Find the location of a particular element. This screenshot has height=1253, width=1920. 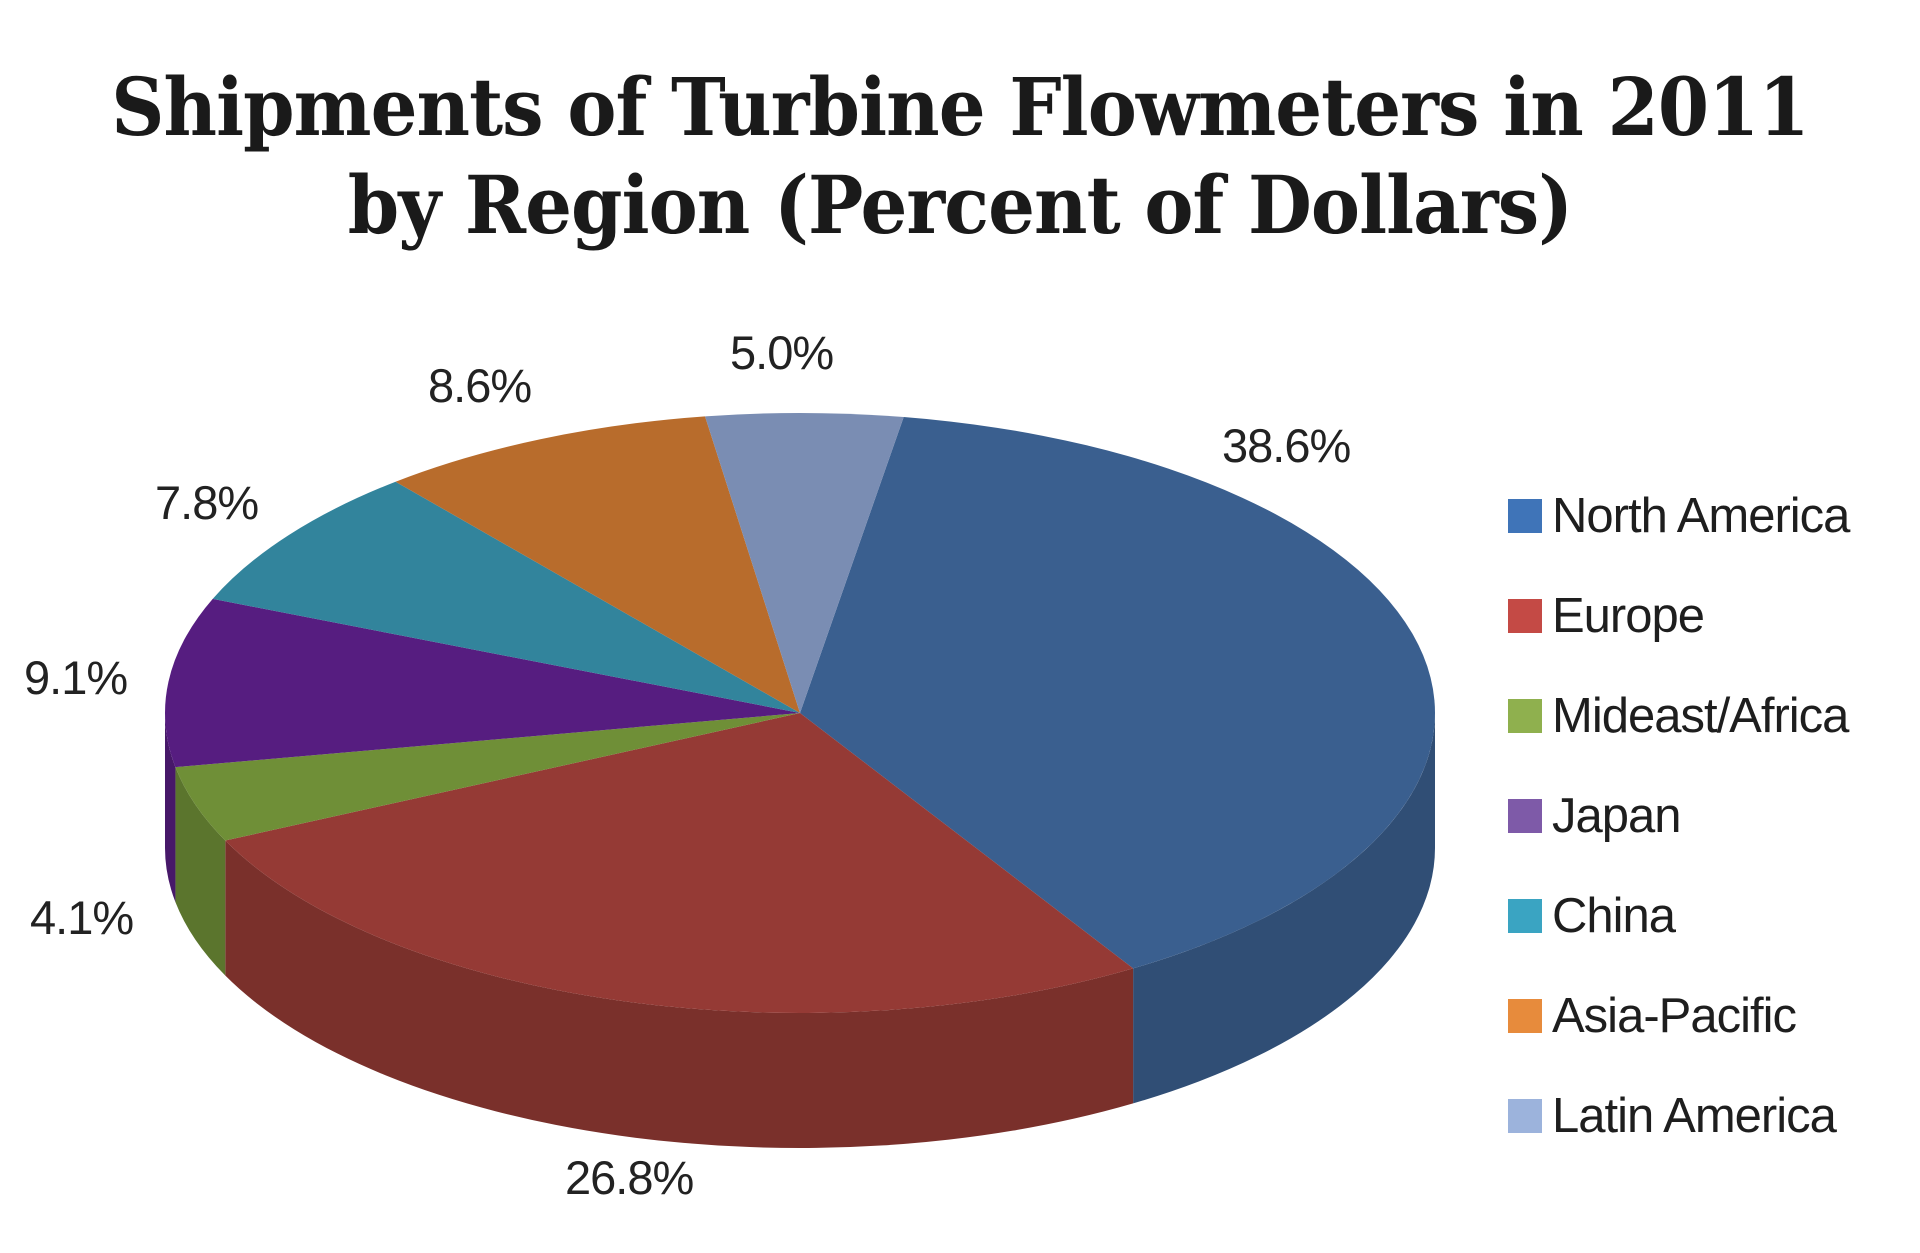

label-latin-america: 5.0% is located at coordinates (782, 352).